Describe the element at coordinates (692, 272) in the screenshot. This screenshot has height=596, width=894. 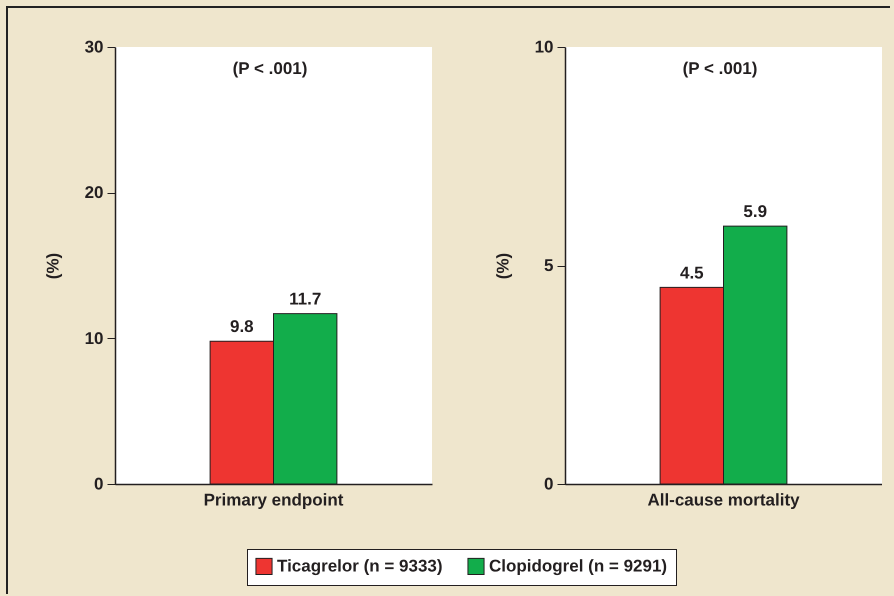
I see `data-label: 4.5` at that location.